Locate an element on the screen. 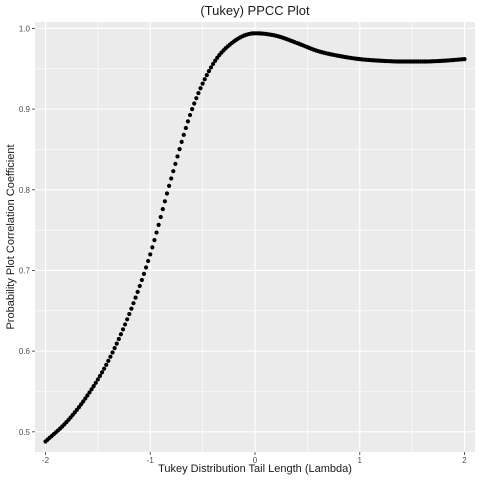 The height and width of the screenshot is (480, 480). x-tick-label: 2 is located at coordinates (464, 460).